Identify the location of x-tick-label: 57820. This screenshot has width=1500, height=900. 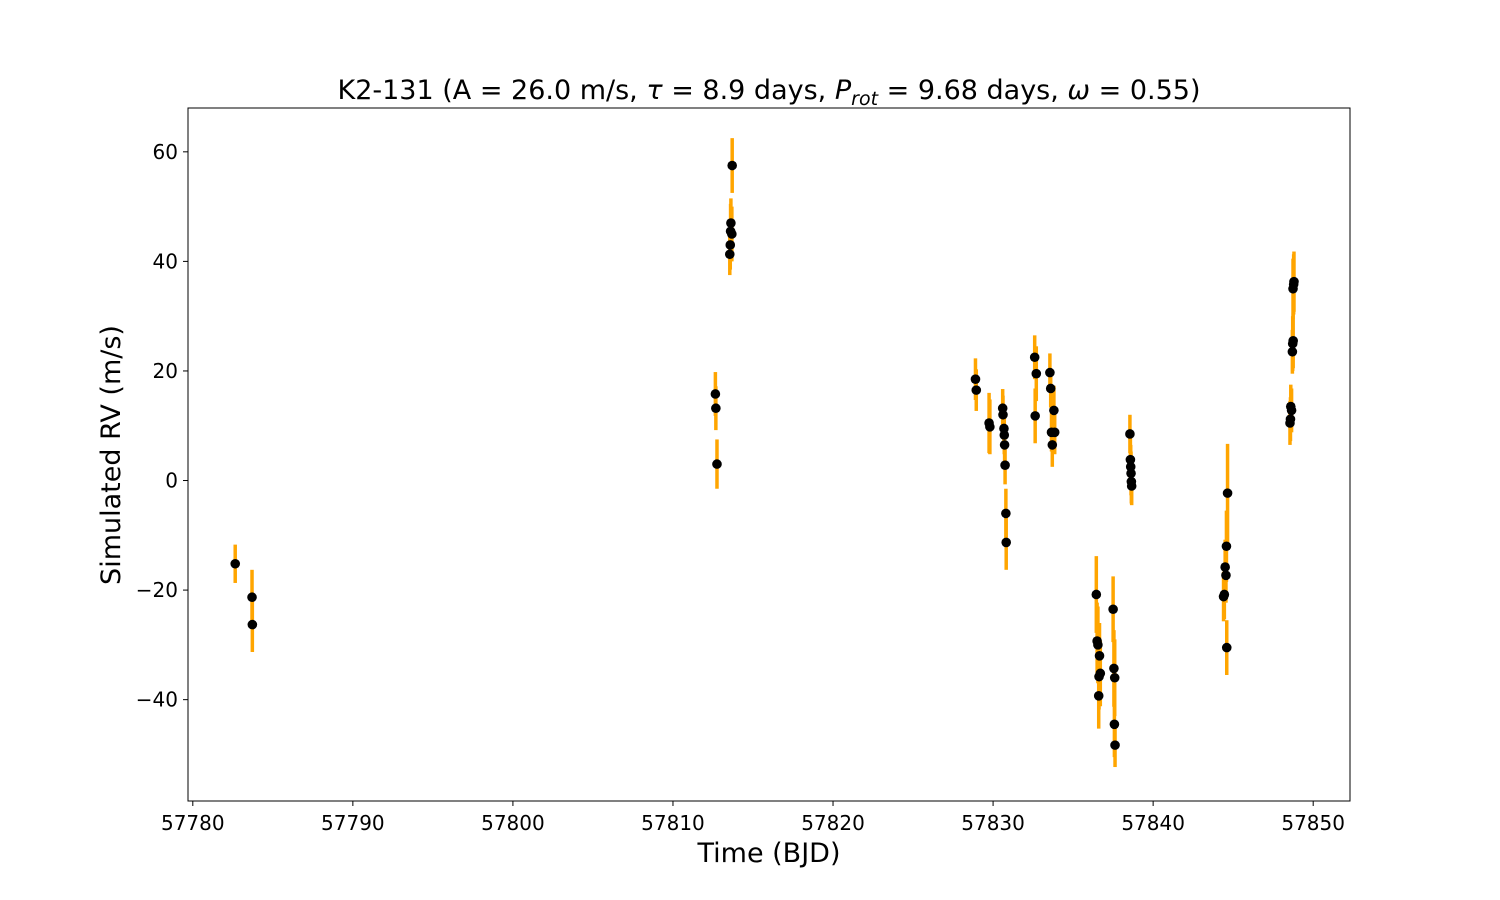
(833, 823).